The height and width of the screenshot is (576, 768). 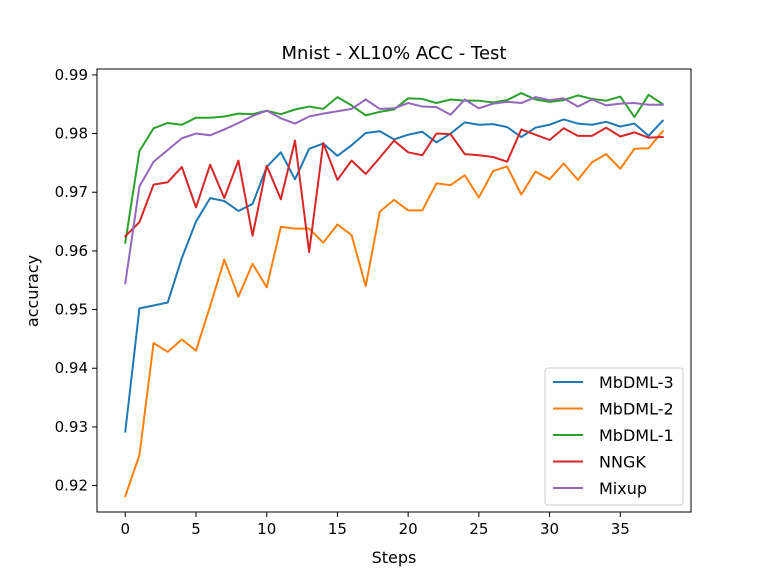 I want to click on y-axis-label: accuracy, so click(x=32, y=291).